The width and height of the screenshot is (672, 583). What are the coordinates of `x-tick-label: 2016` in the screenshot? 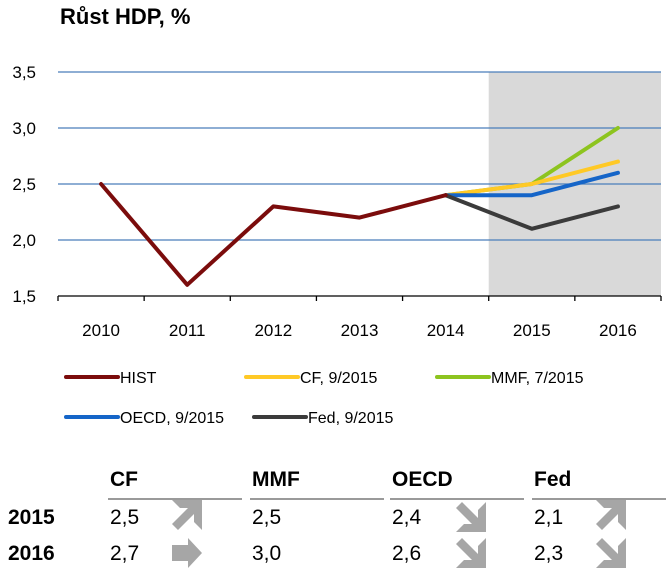 It's located at (618, 330).